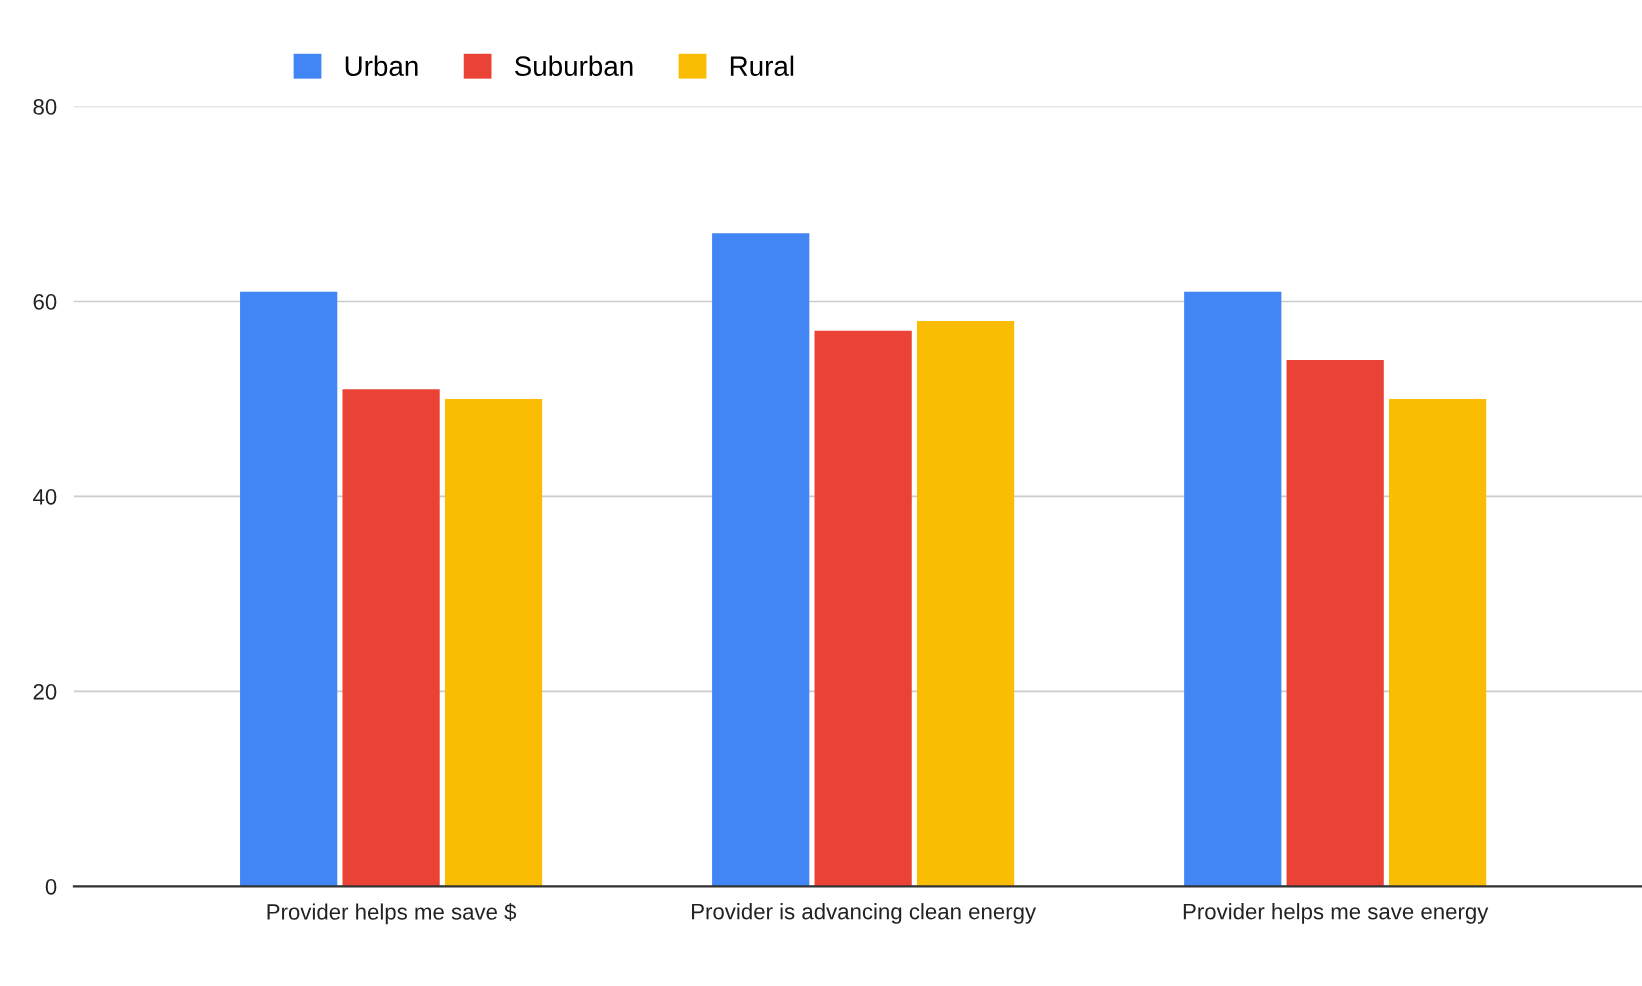  I want to click on y-tick-label: 80, so click(45, 107).